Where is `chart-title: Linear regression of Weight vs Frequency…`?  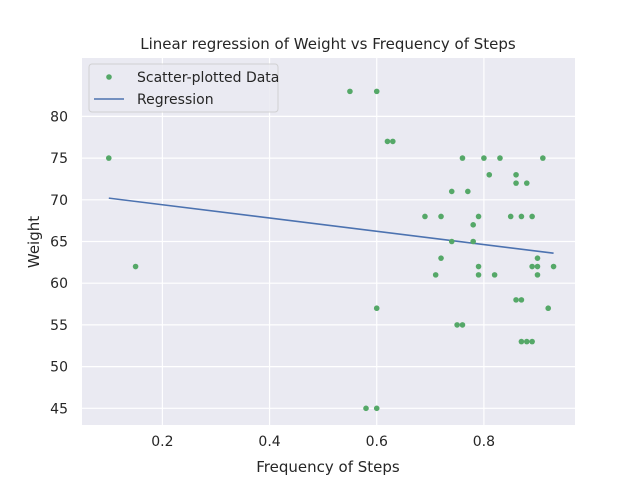 chart-title: Linear regression of Weight vs Frequency… is located at coordinates (328, 44).